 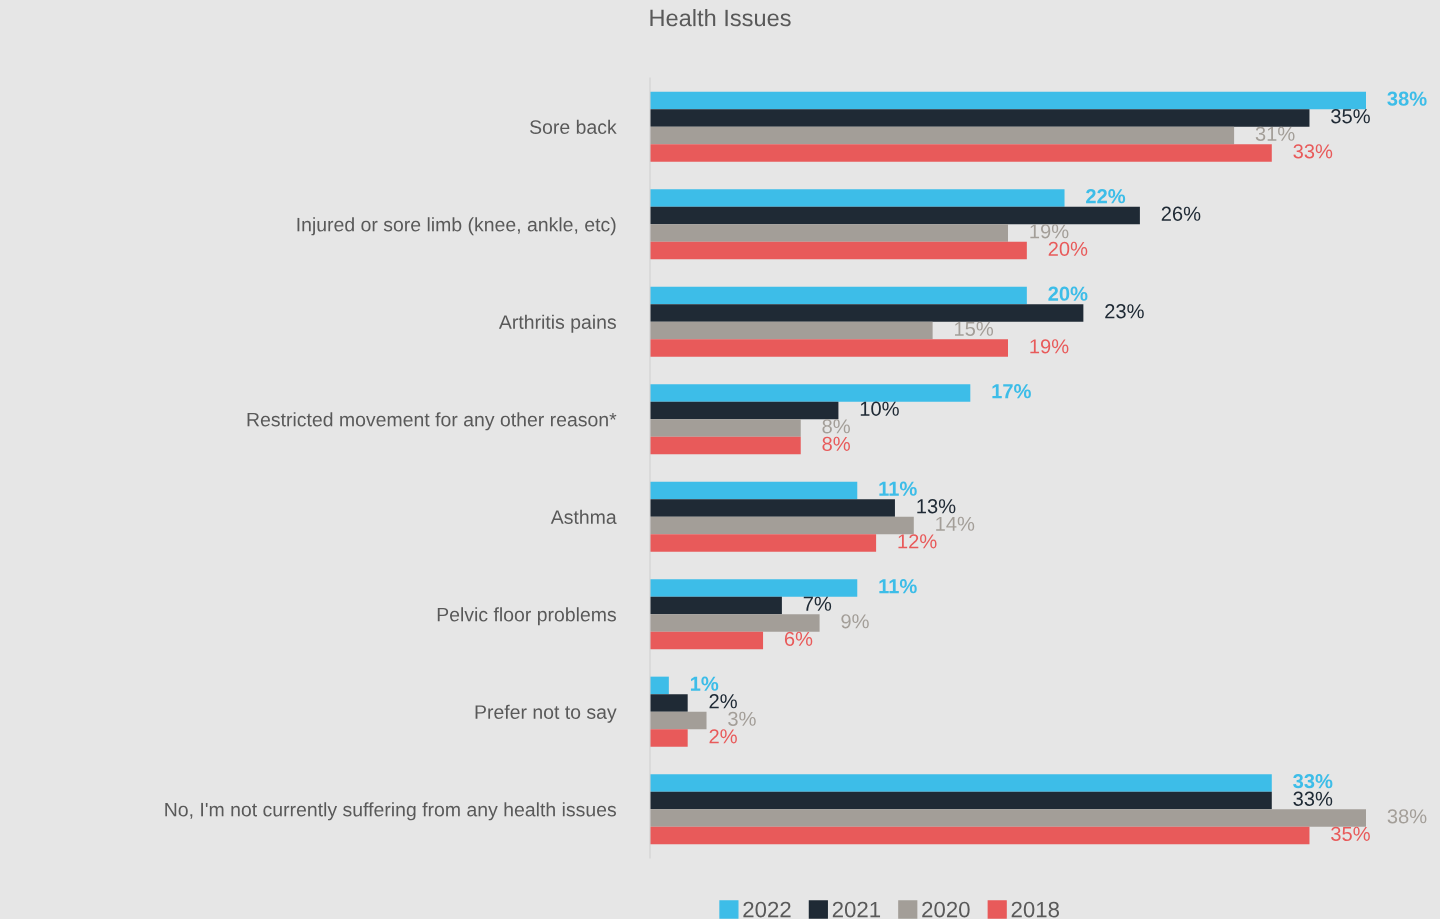 I want to click on data-label: 6%, so click(x=798, y=638).